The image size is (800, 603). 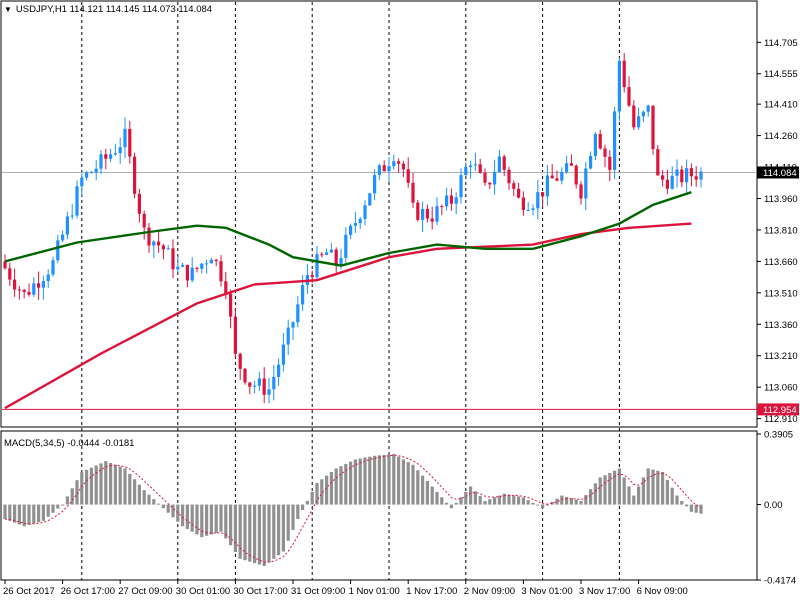 What do you see at coordinates (8, 9) in the screenshot?
I see `triangle-down-icon: ▼` at bounding box center [8, 9].